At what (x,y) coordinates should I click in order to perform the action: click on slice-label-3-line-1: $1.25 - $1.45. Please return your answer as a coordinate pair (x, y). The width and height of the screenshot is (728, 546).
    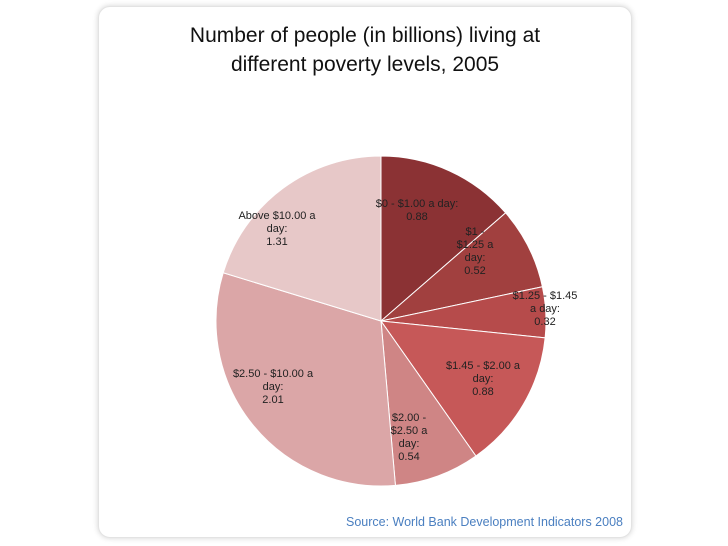
    Looking at the image, I should click on (545, 296).